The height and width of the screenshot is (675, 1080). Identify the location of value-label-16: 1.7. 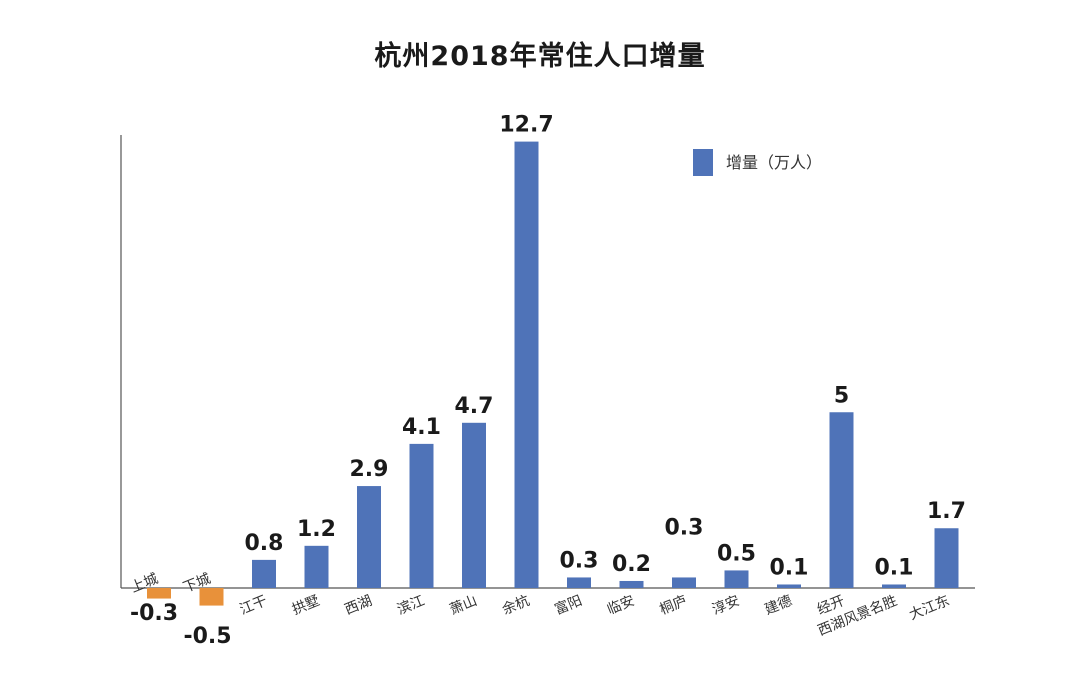
(946, 511).